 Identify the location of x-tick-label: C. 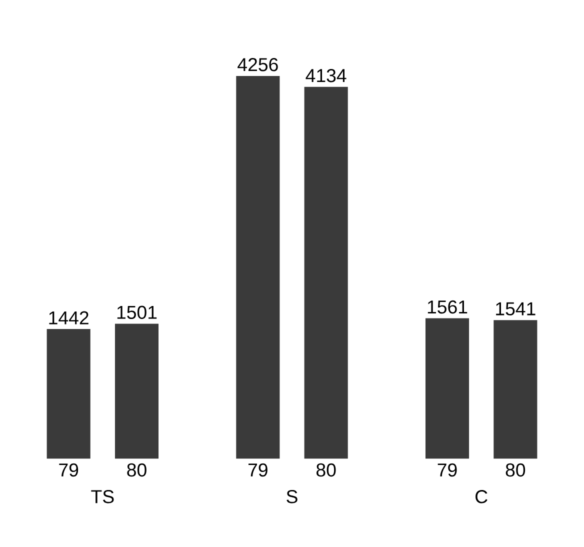
(482, 497).